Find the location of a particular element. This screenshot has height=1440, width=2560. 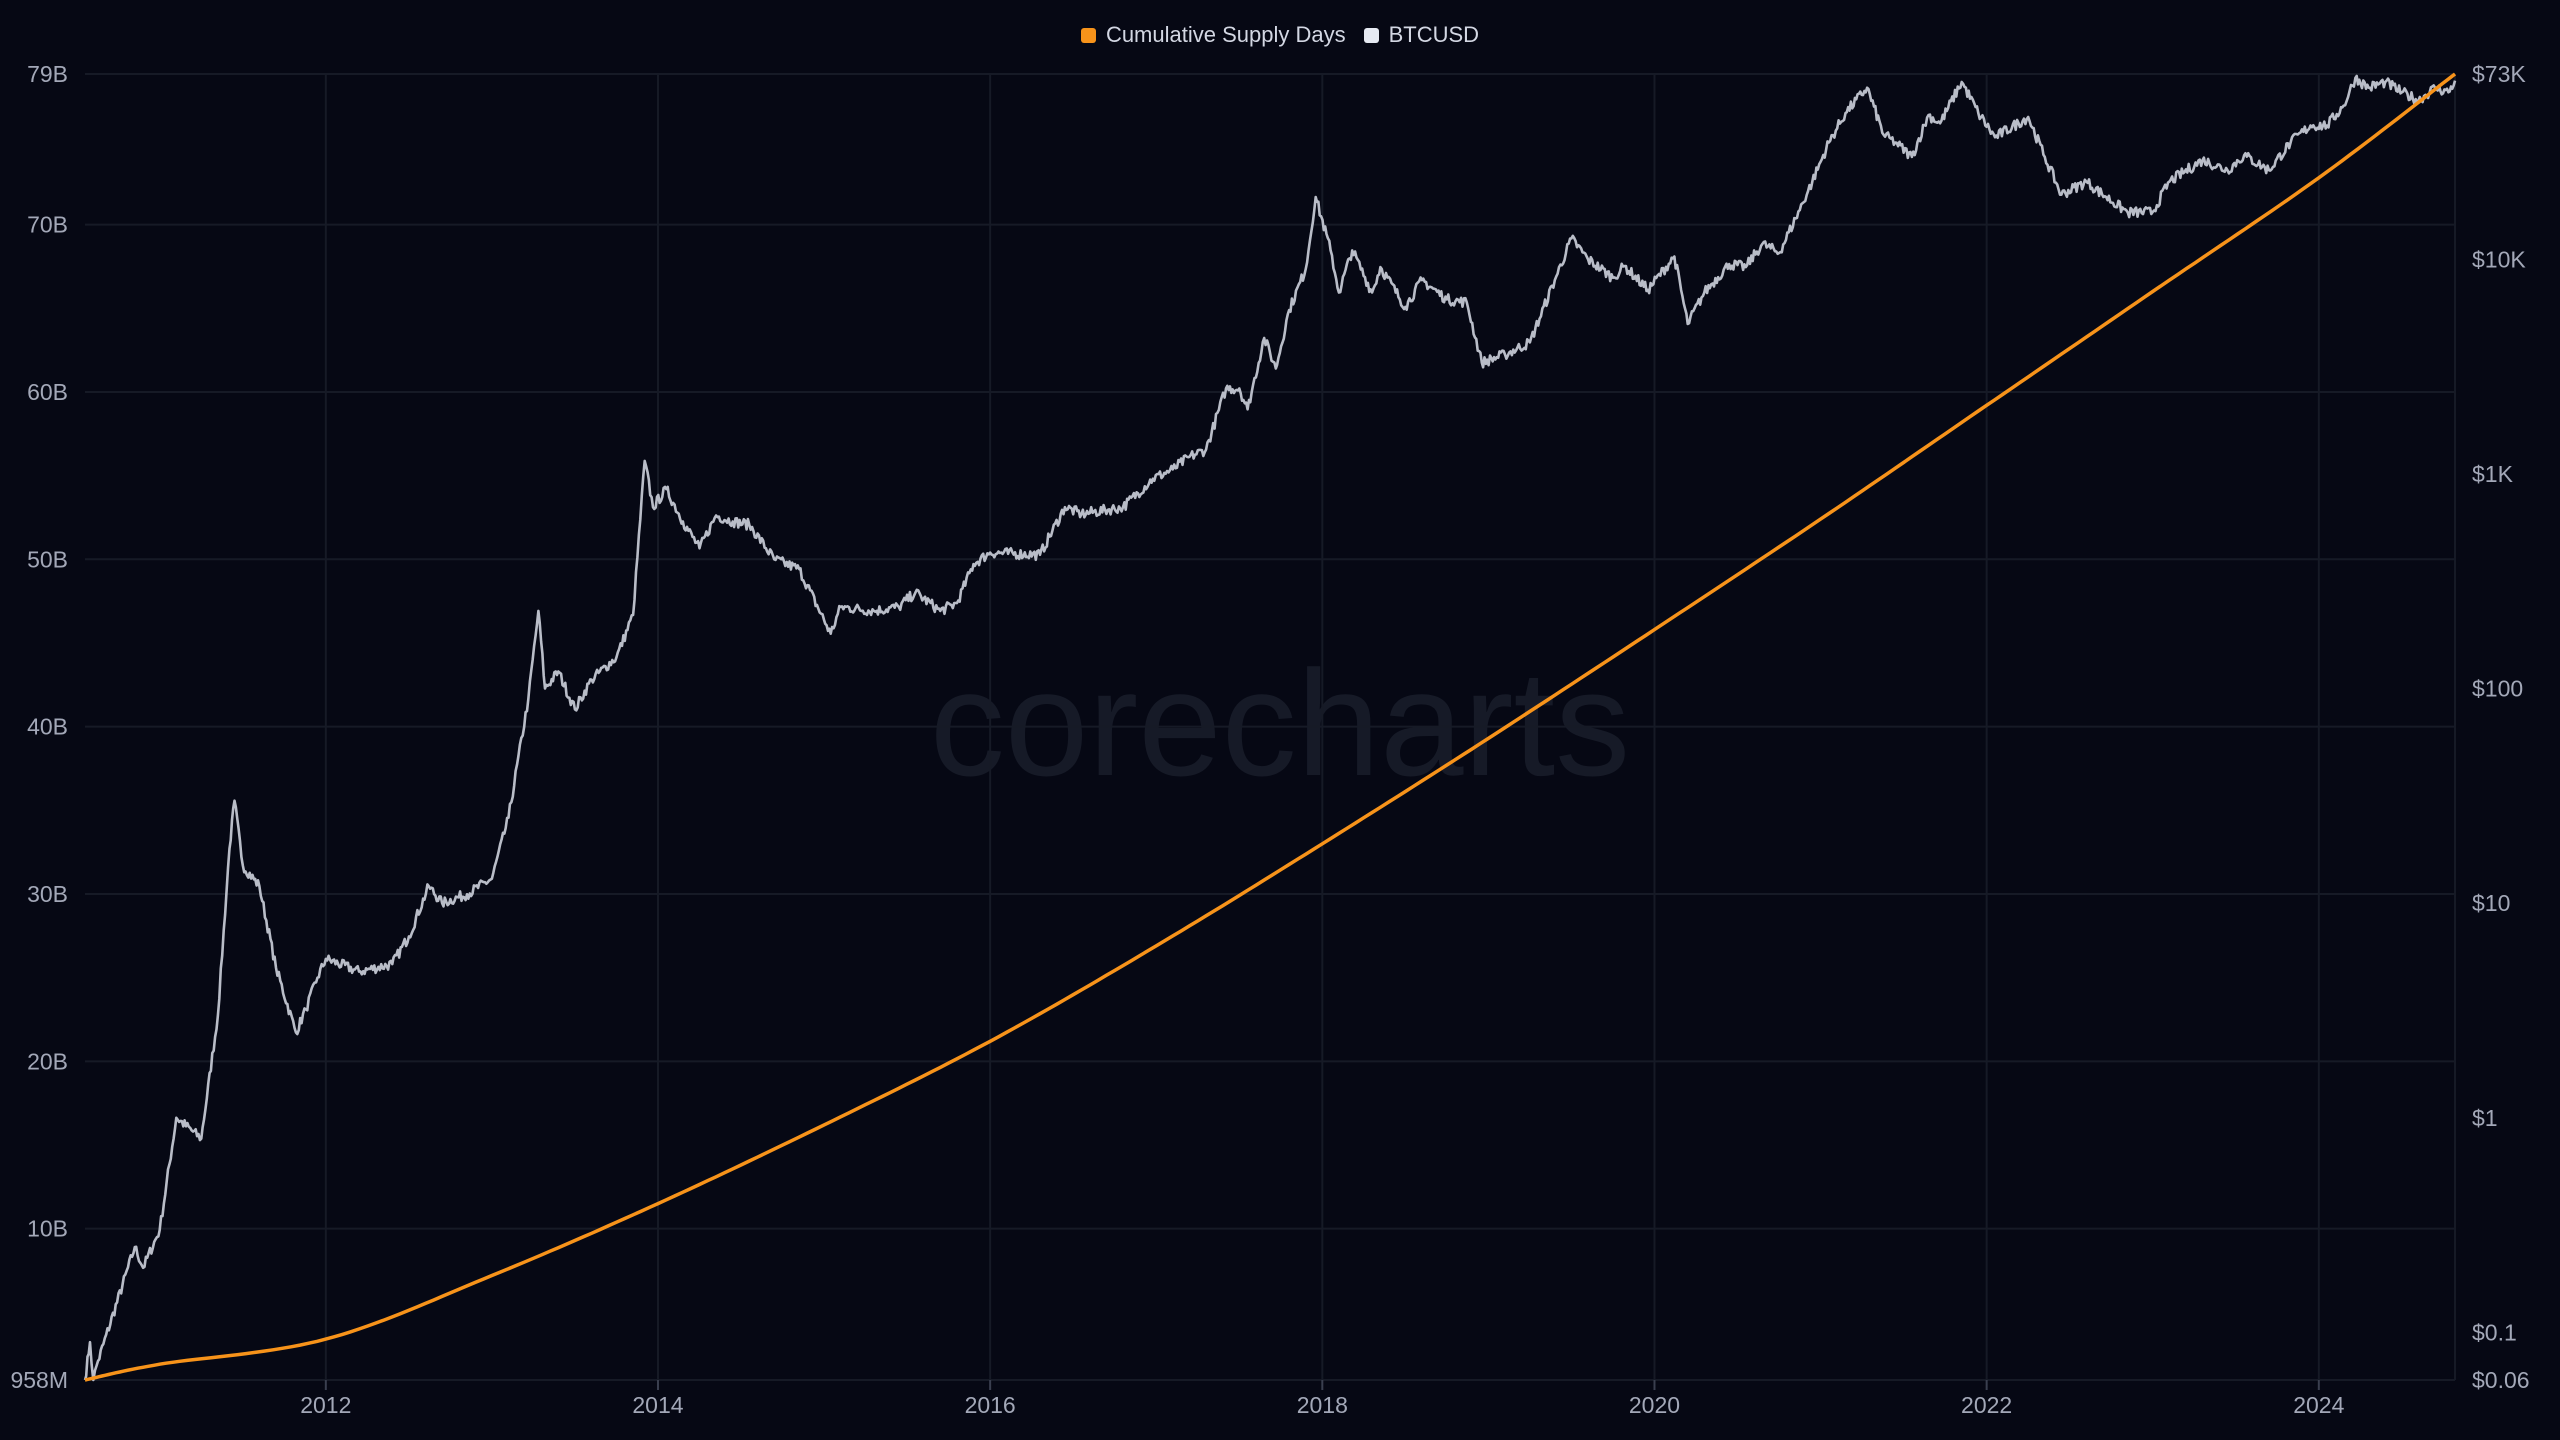

legend-label-supply: Cumulative Supply Days is located at coordinates (1225, 34).